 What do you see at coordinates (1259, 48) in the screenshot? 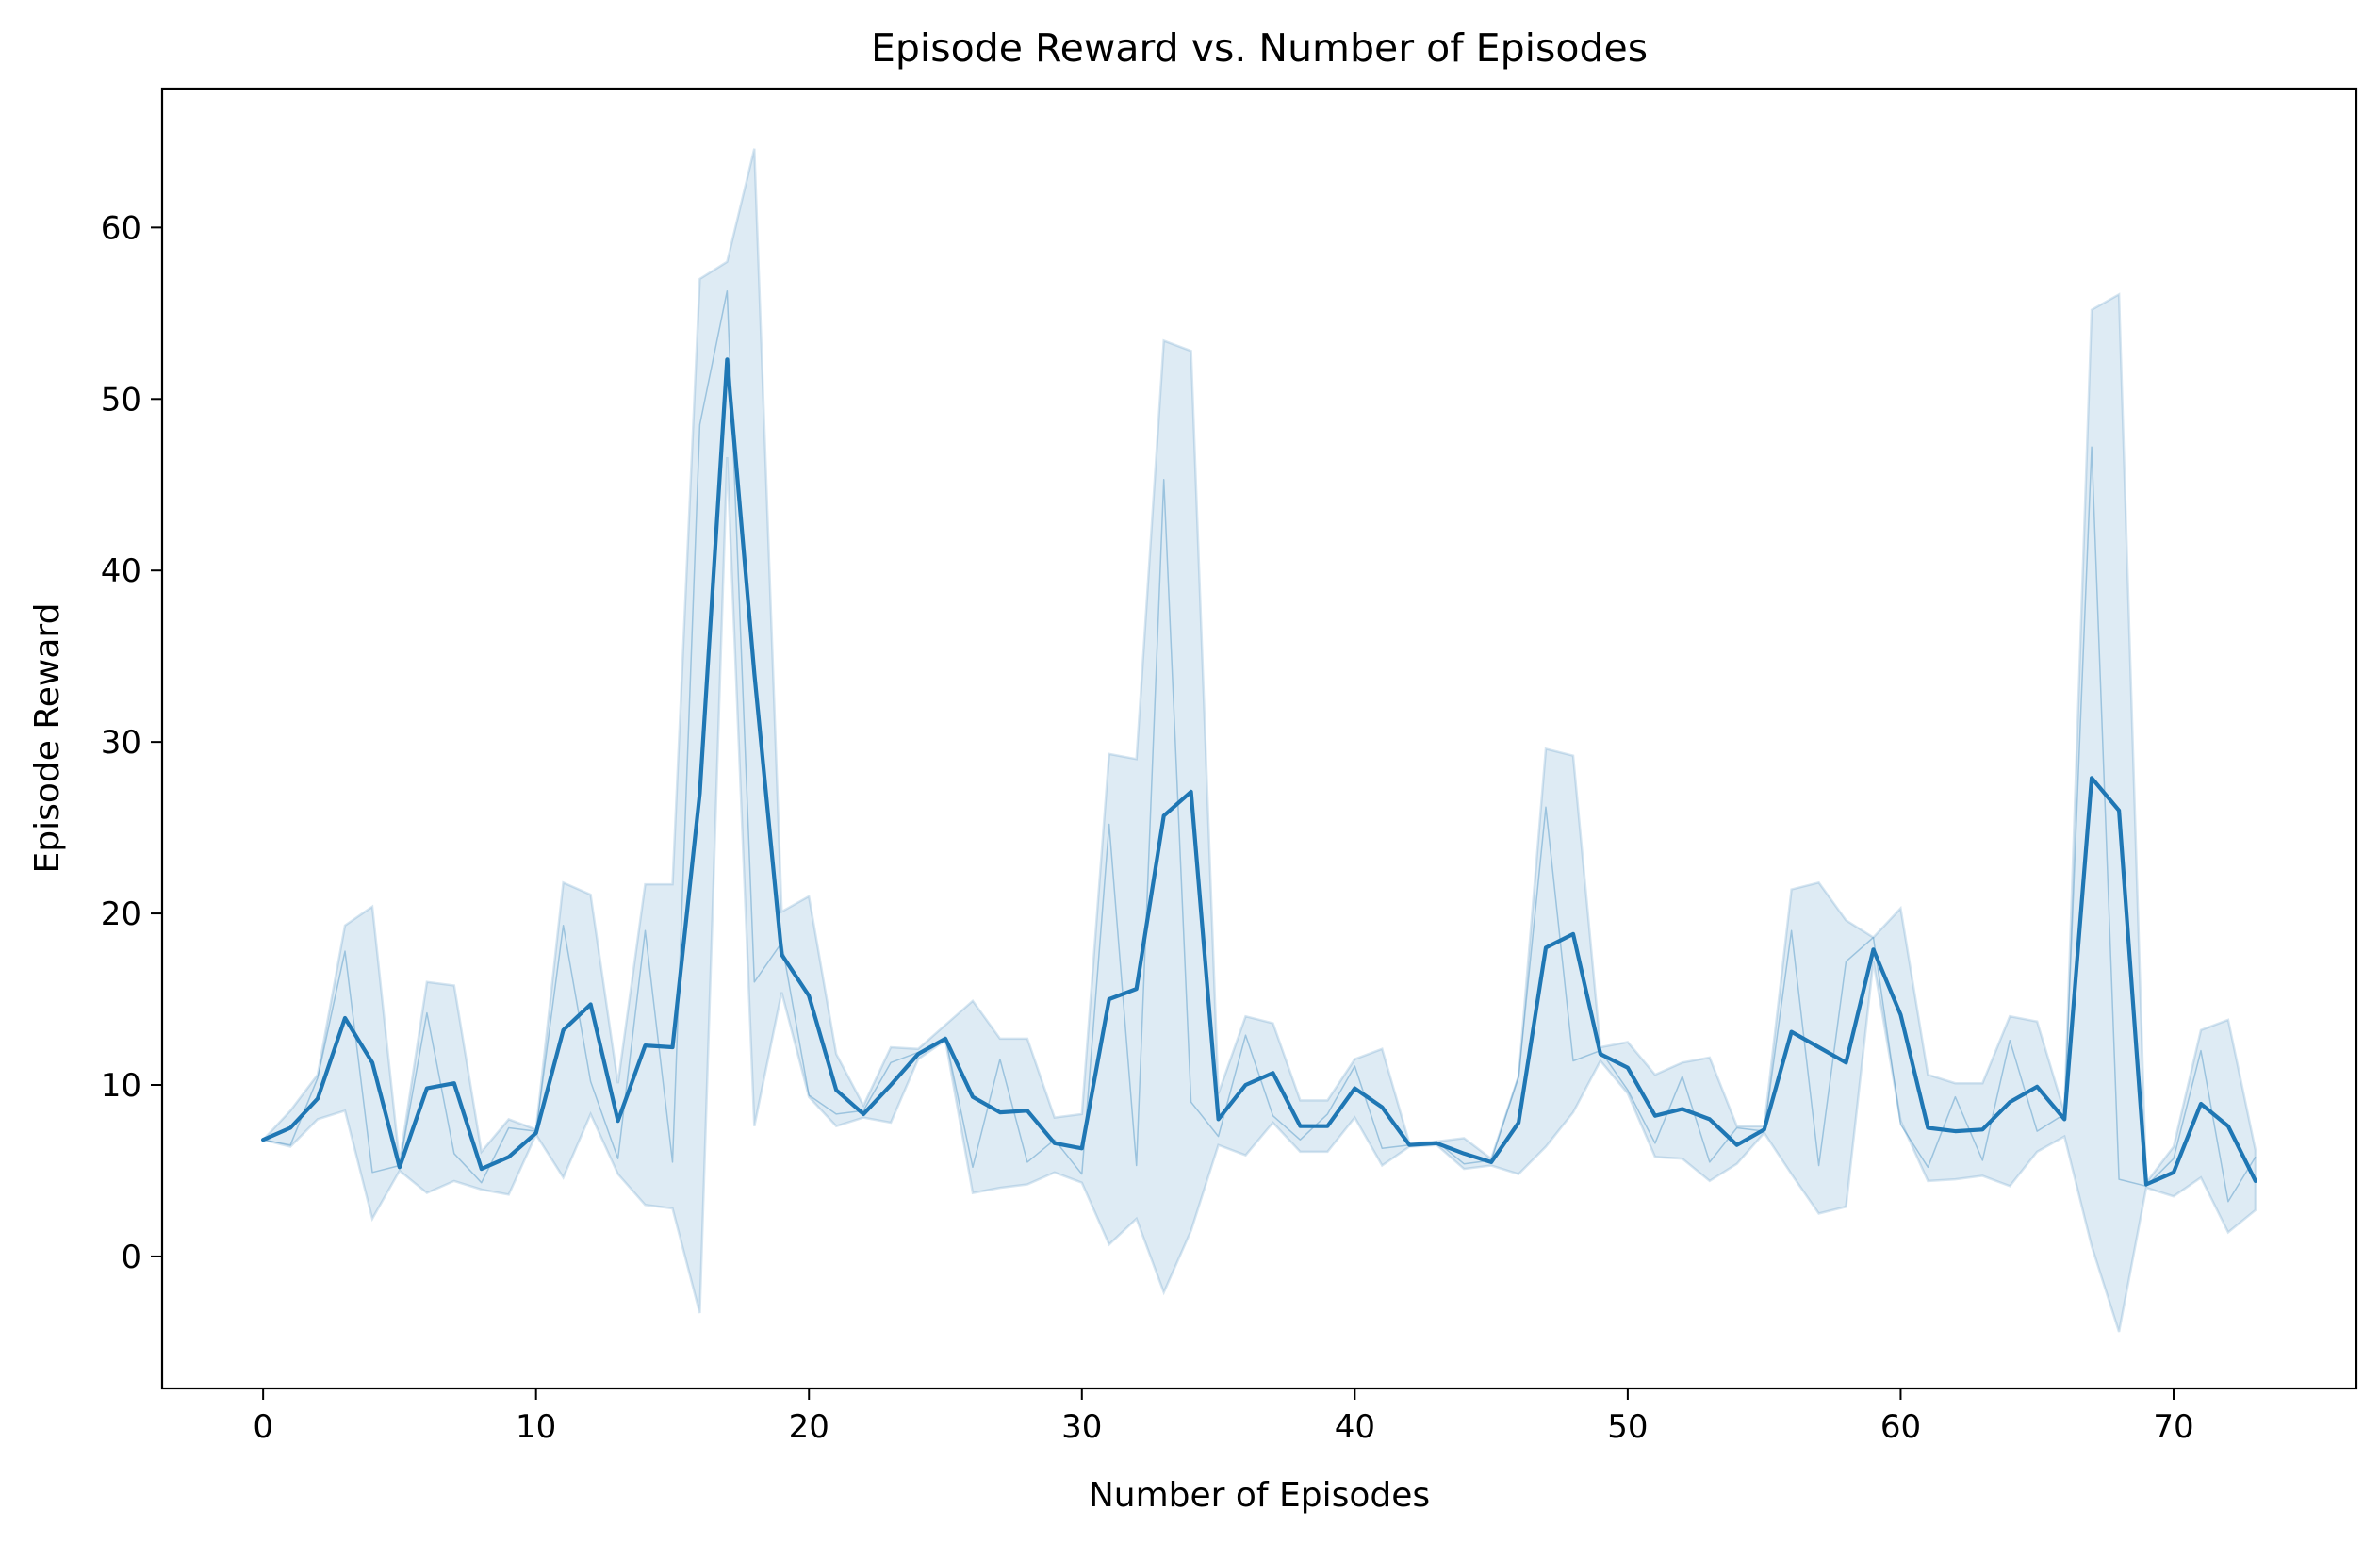
I see `chart-title: Episode Reward vs. Number of Episodes` at bounding box center [1259, 48].